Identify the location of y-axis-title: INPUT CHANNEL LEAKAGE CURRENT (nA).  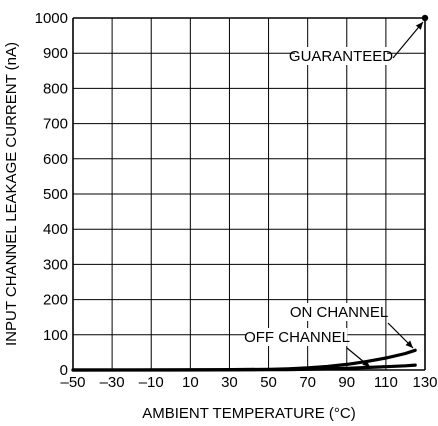
(11, 194).